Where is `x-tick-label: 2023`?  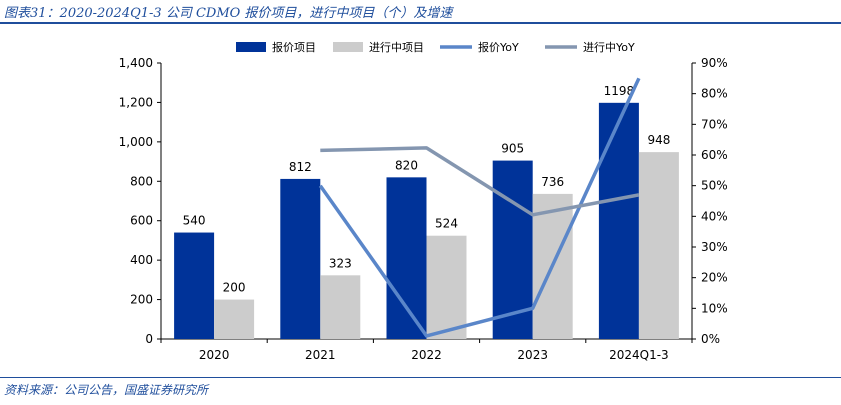 x-tick-label: 2023 is located at coordinates (532, 355).